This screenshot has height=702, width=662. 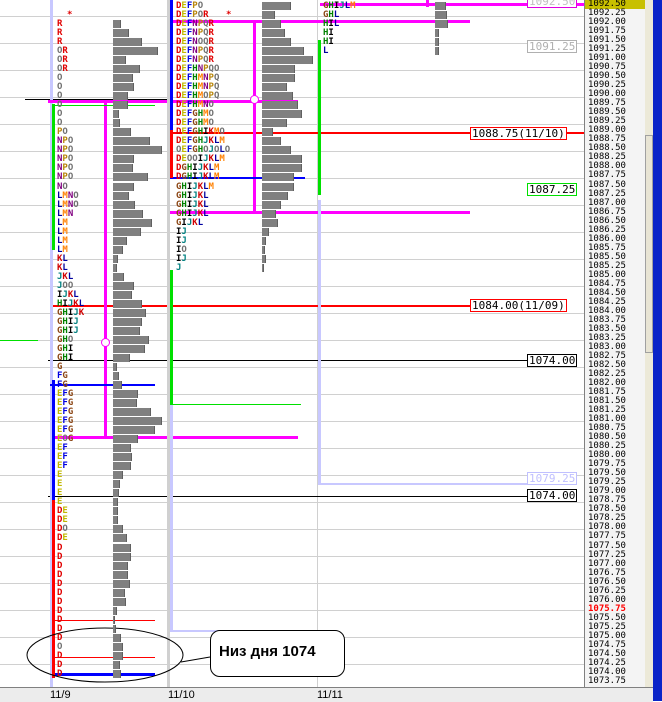 What do you see at coordinates (607, 437) in the screenshot?
I see `price-tick-label: 1080.50` at bounding box center [607, 437].